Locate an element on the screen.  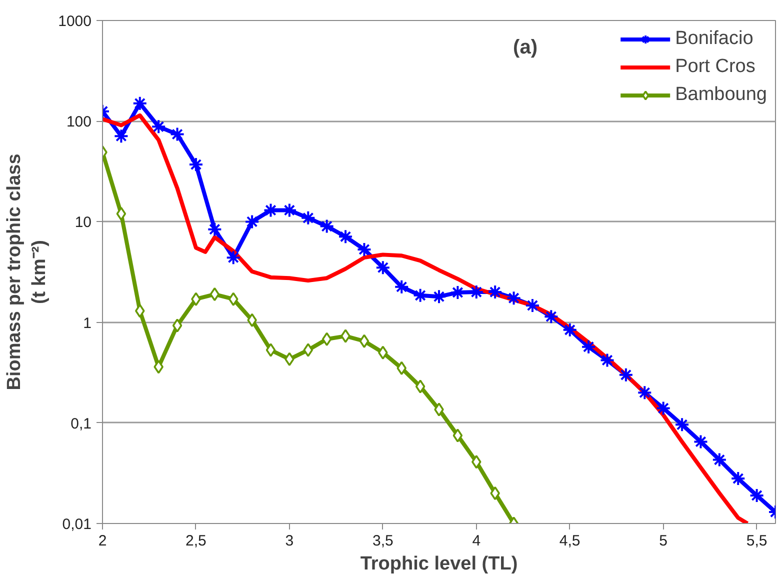
x-tick-label: 2 is located at coordinates (102, 541).